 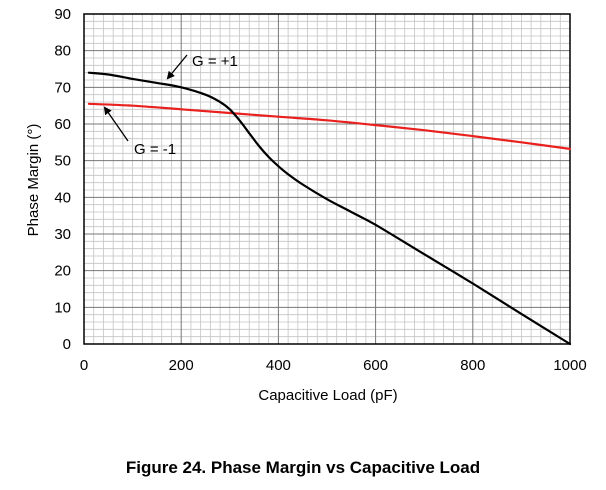 I want to click on x-tick-label: 400, so click(x=278, y=365).